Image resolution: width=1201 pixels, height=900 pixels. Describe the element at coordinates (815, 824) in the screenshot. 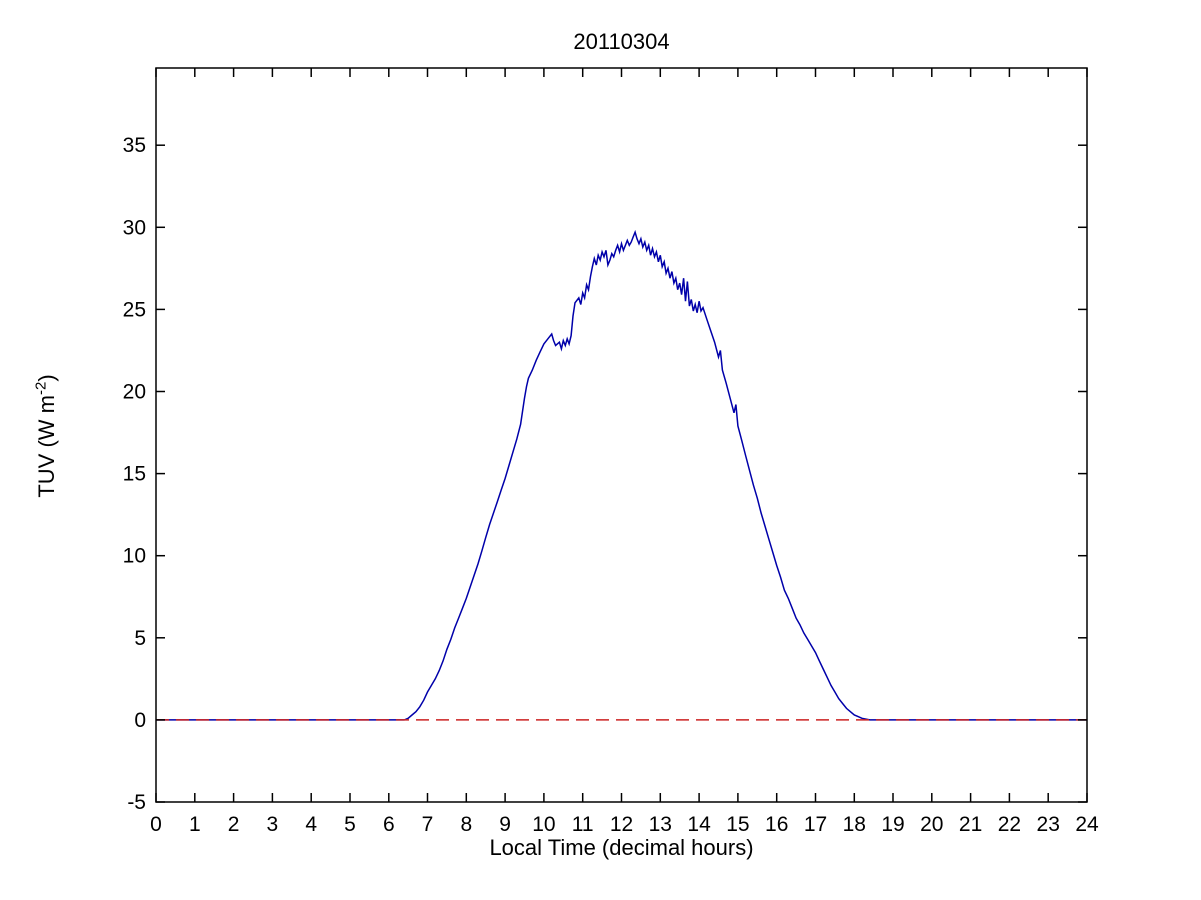

I see `x-tick-label: 17` at that location.